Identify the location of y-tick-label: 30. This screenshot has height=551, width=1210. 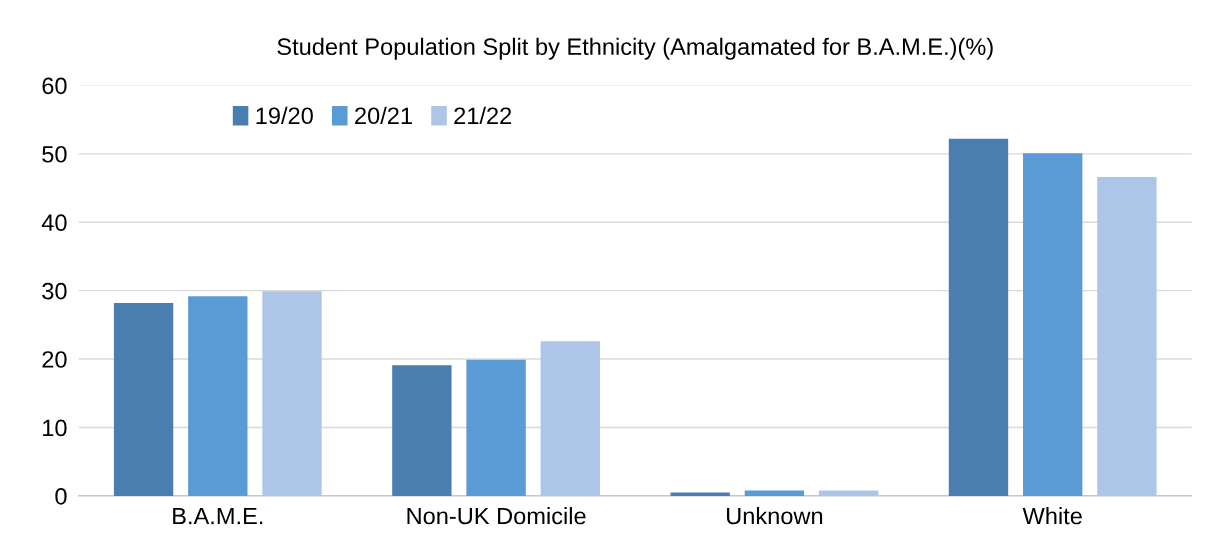
(54, 291).